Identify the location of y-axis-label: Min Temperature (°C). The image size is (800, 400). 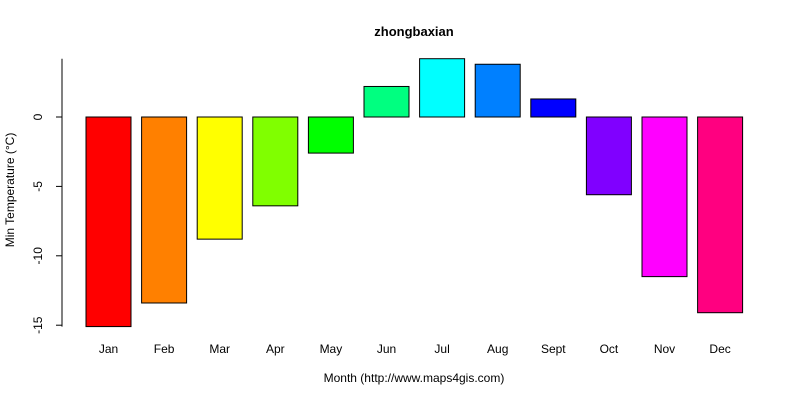
(10, 190).